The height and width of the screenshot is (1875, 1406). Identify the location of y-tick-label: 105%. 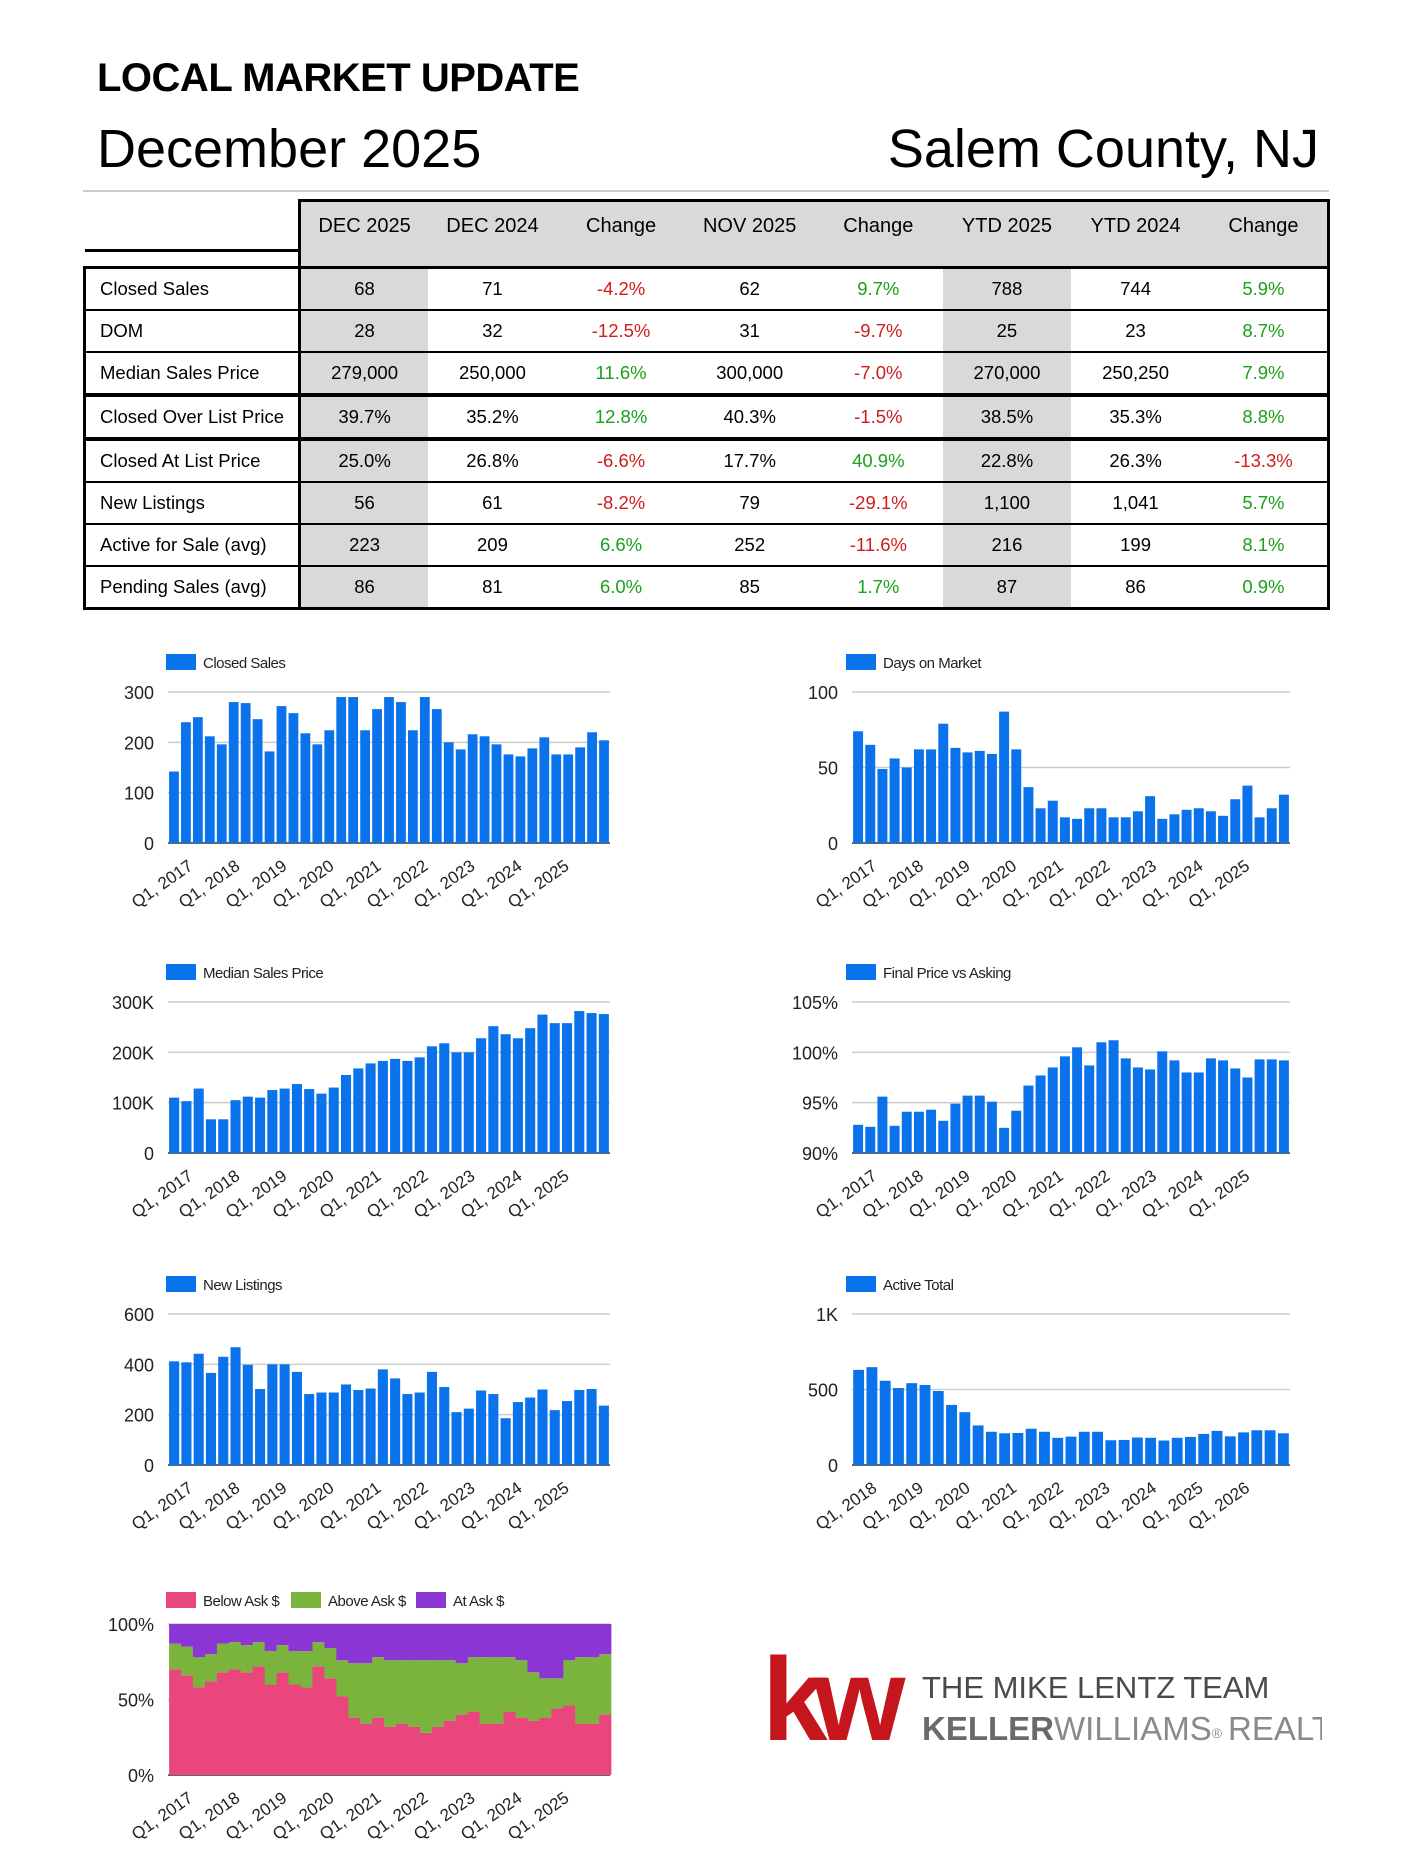
(815, 1003).